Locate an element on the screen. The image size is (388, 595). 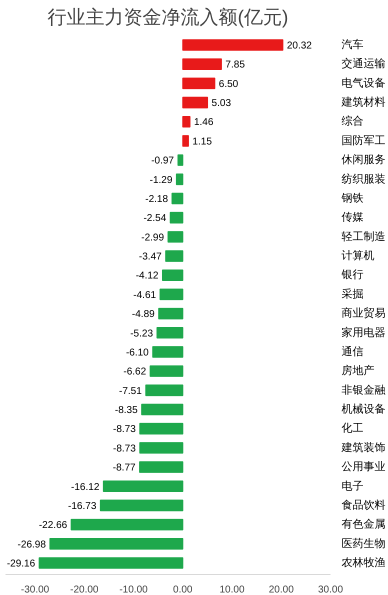
x-tick-label: 20.00 is located at coordinates (281, 589).